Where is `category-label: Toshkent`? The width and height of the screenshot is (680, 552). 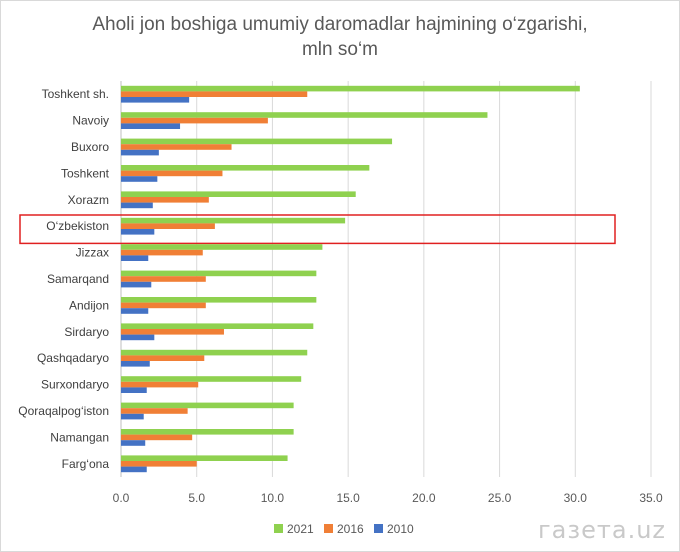
category-label: Toshkent is located at coordinates (85, 173).